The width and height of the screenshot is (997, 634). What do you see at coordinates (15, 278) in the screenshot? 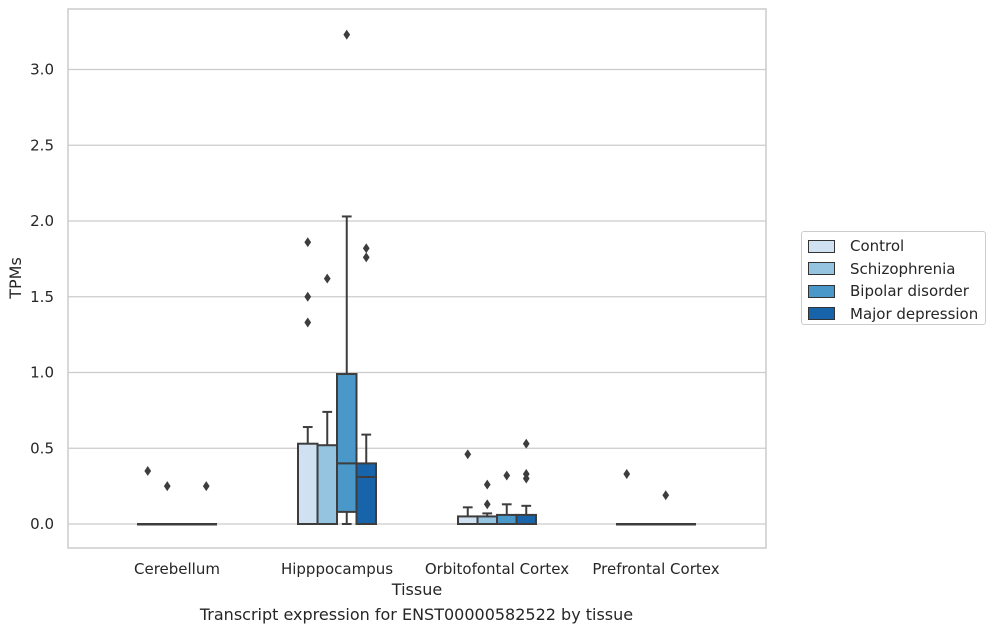
I see `y-axis-label: TPMs` at bounding box center [15, 278].